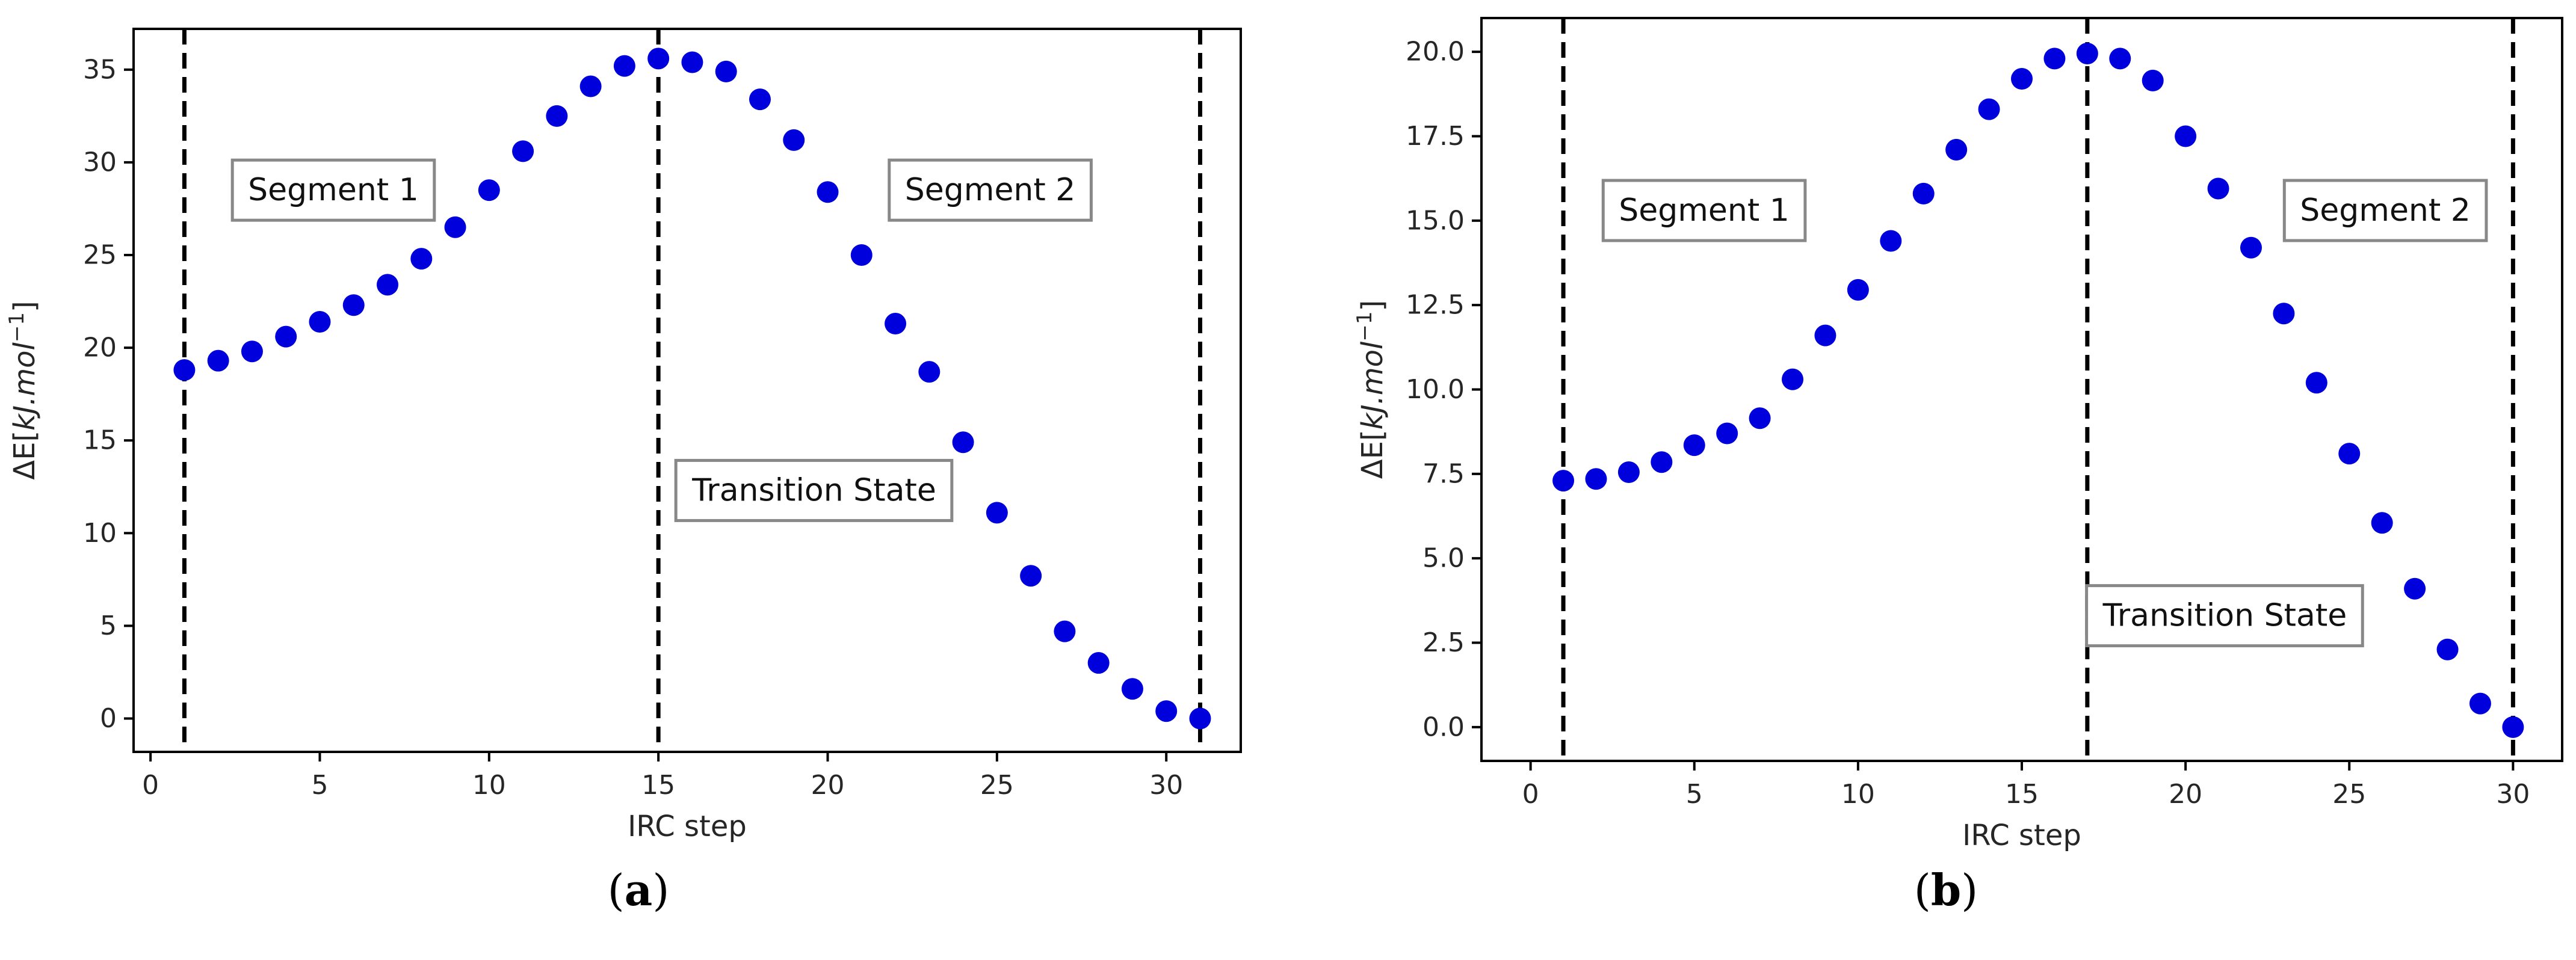  I want to click on y-tick-label: 15, so click(100, 440).